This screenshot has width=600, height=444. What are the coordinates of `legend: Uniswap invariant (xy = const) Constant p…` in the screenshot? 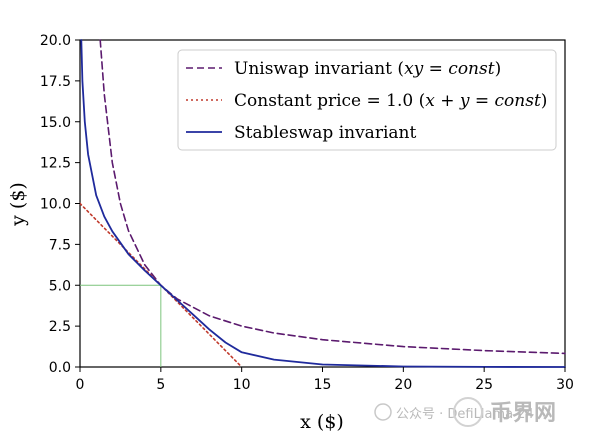 It's located at (367, 100).